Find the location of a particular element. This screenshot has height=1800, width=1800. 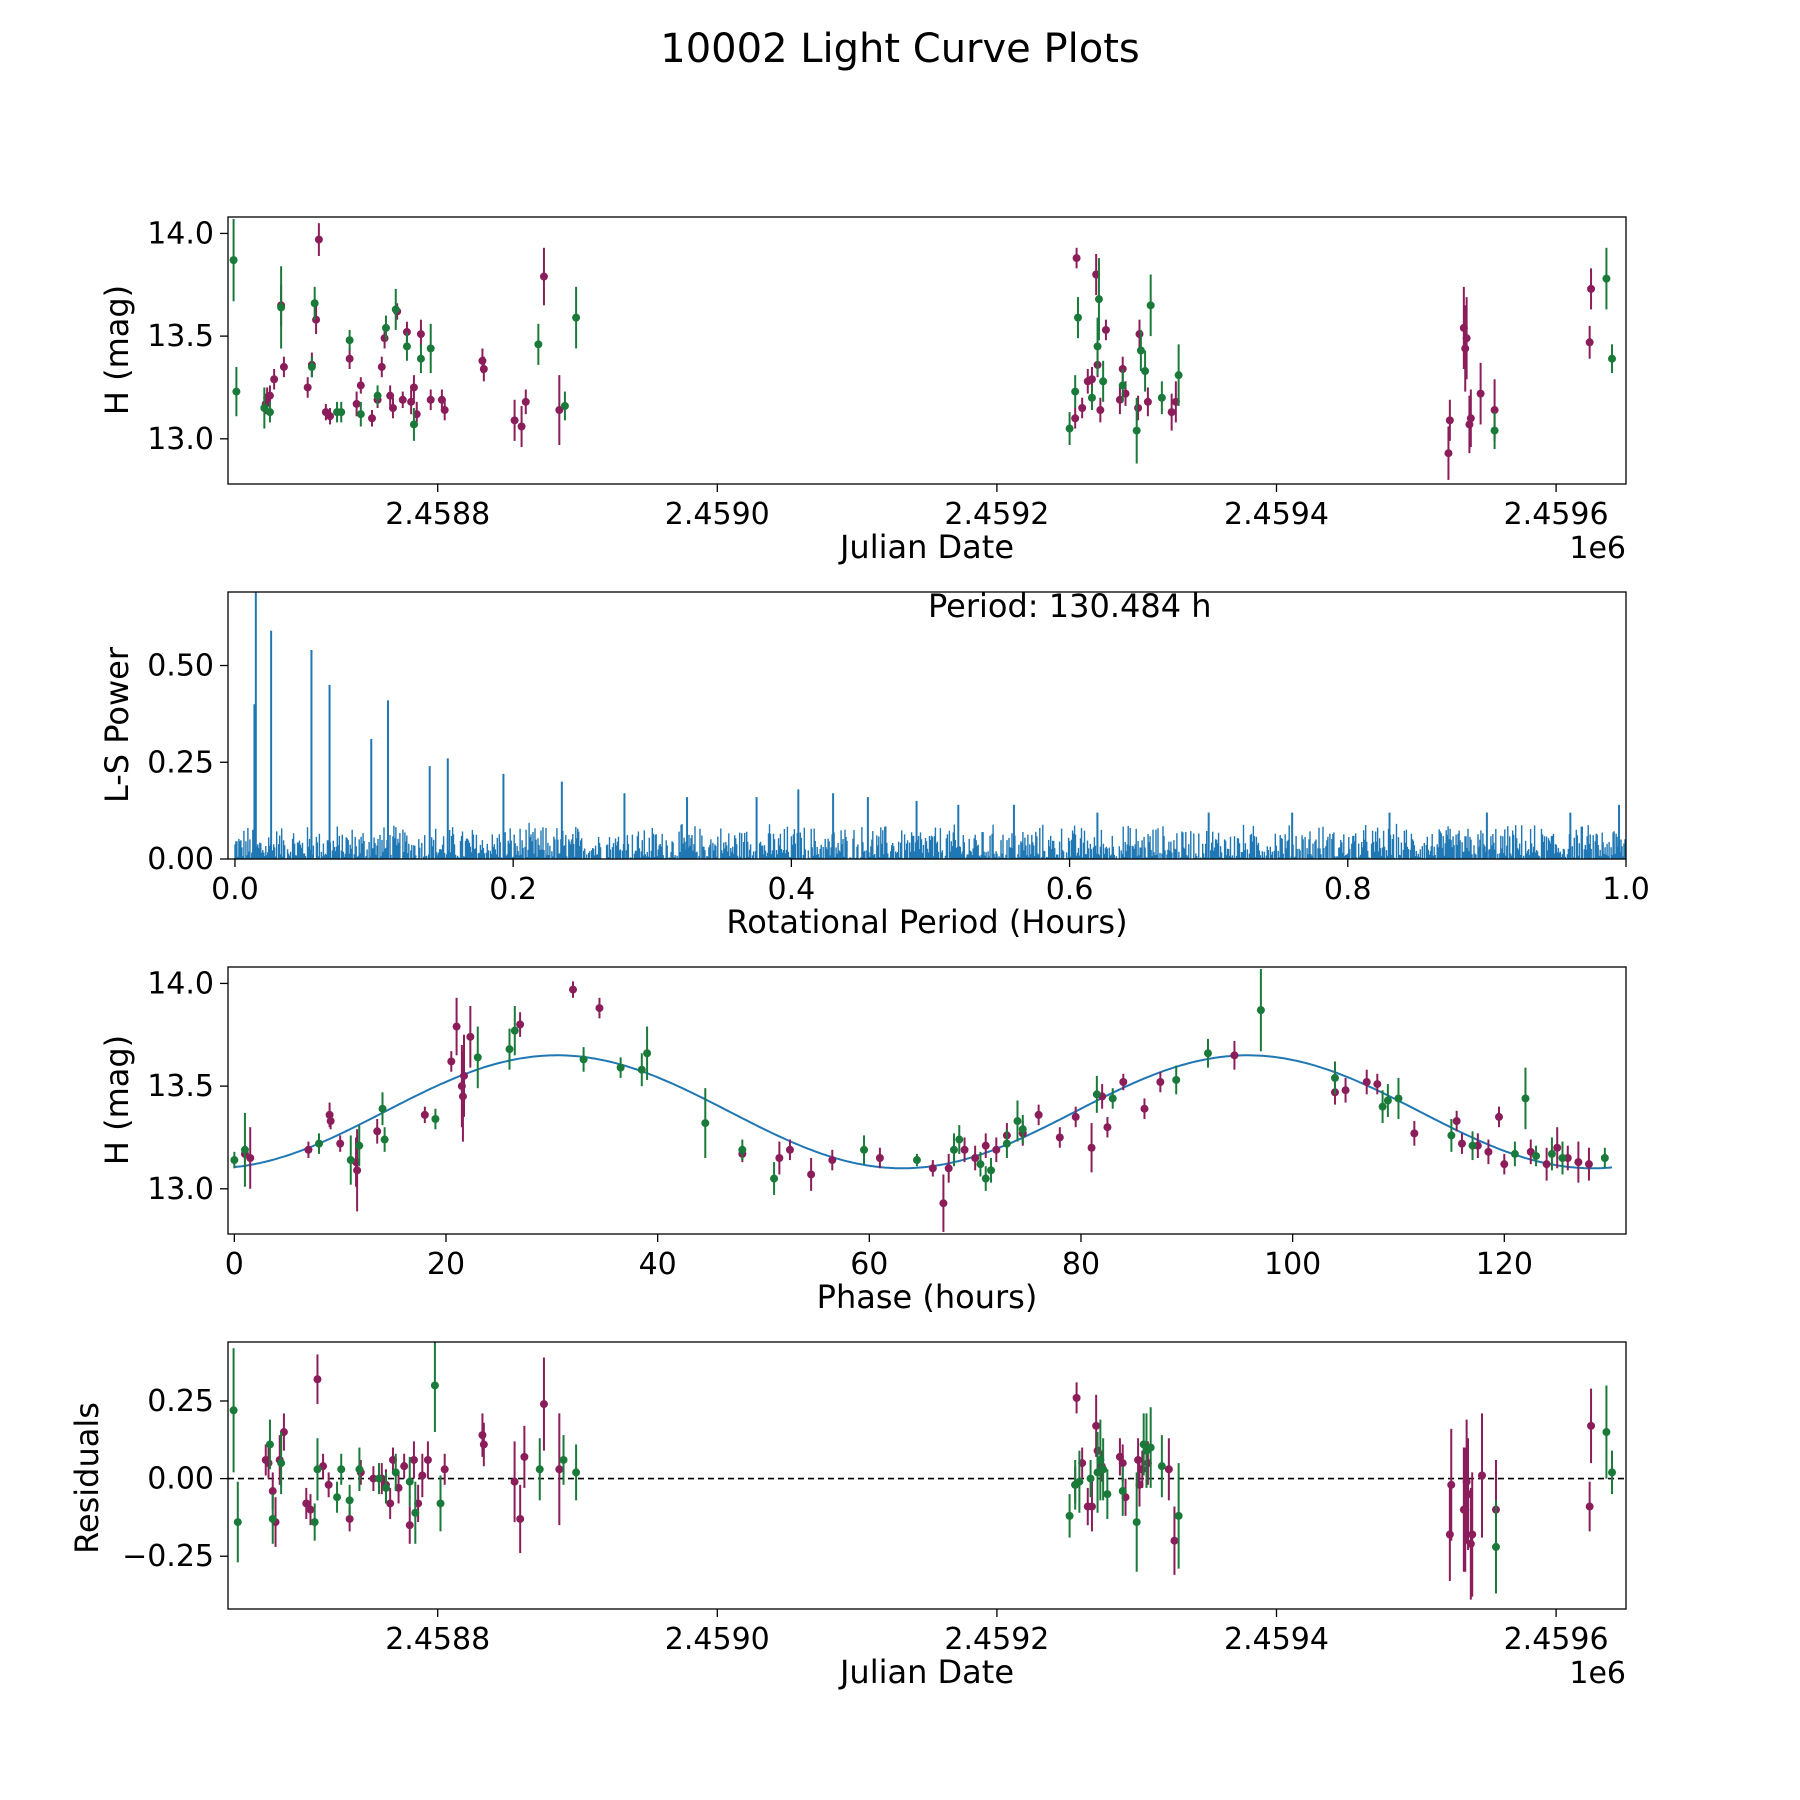

lightcurve-offset-label: 1e6 is located at coordinates (1597, 548).